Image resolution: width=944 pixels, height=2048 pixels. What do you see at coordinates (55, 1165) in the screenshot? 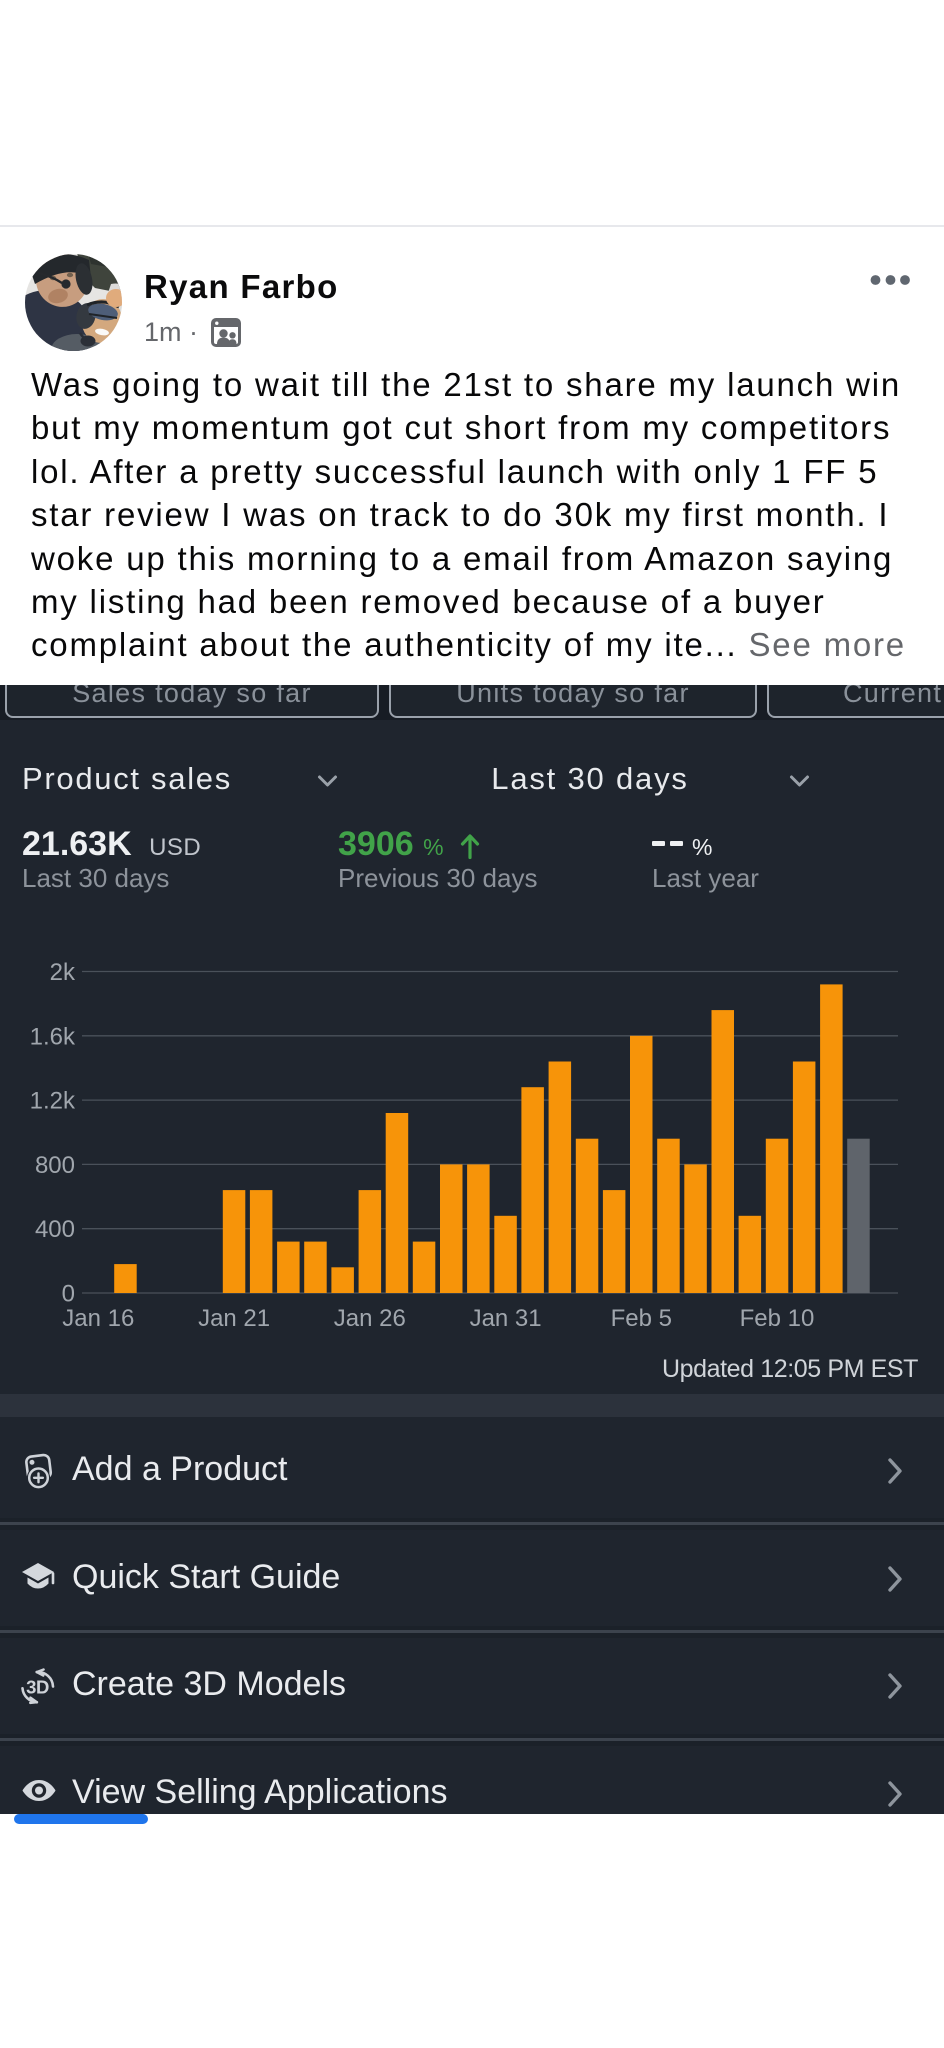
I see `svg-text: 800` at bounding box center [55, 1165].